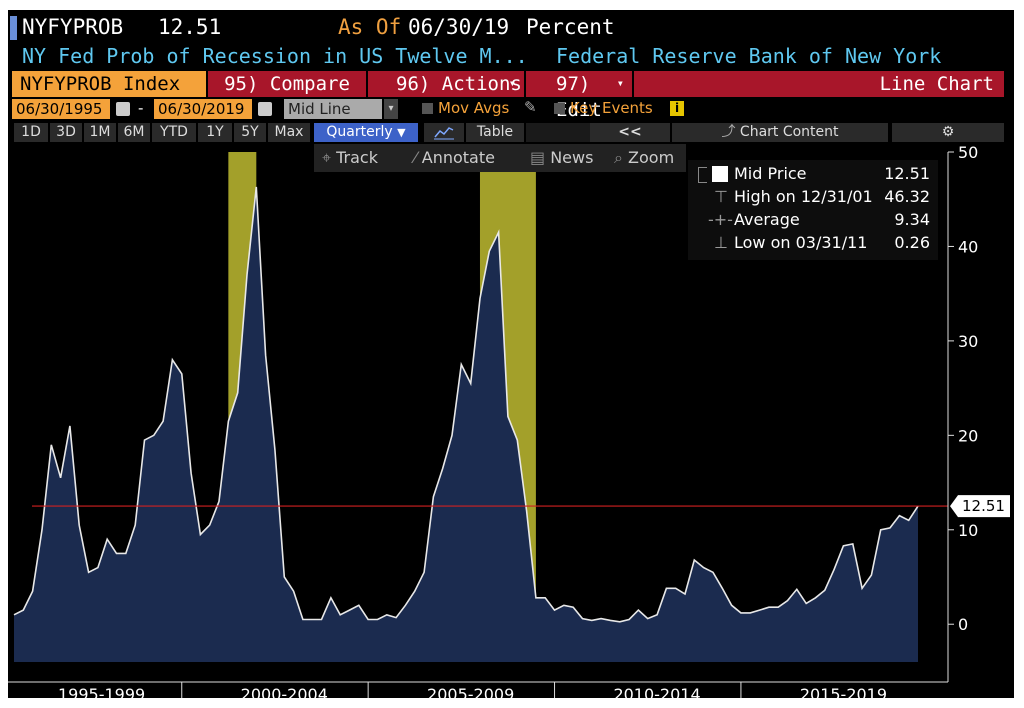  I want to click on line-chart-icon-glyph, so click(444, 133).